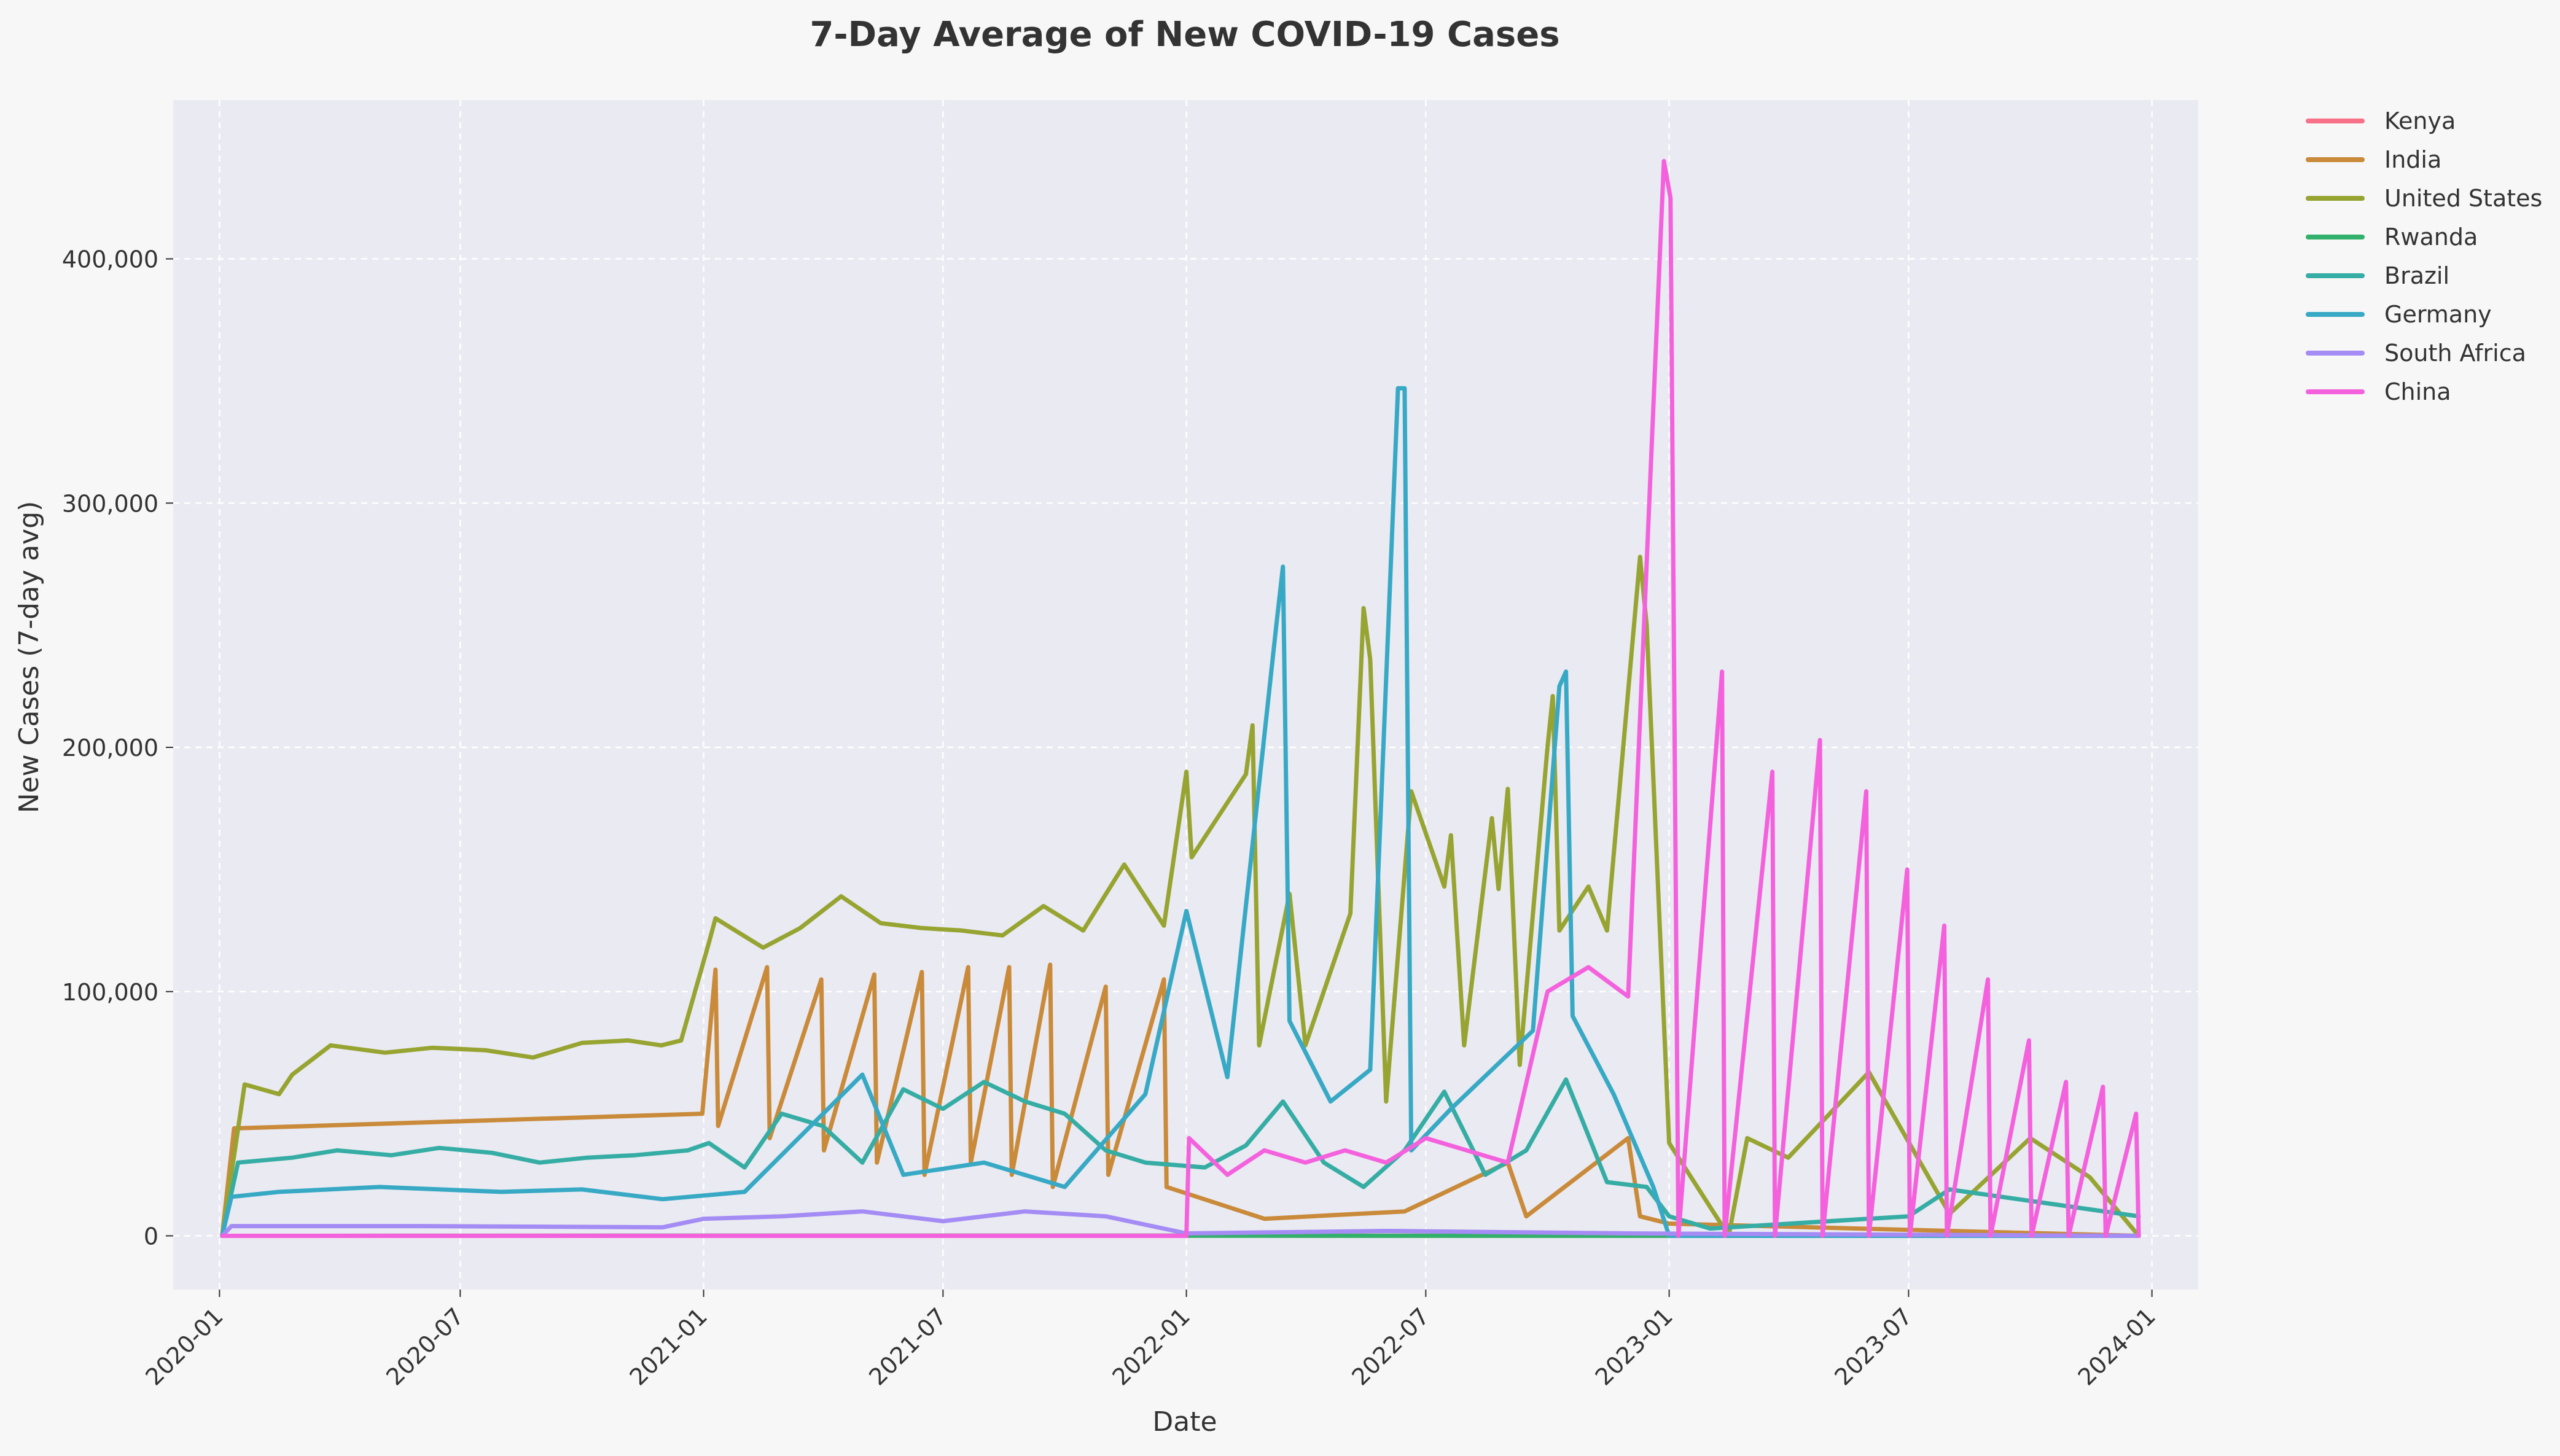 The image size is (2560, 1456). What do you see at coordinates (110, 747) in the screenshot?
I see `y-tick-label: 200,000` at bounding box center [110, 747].